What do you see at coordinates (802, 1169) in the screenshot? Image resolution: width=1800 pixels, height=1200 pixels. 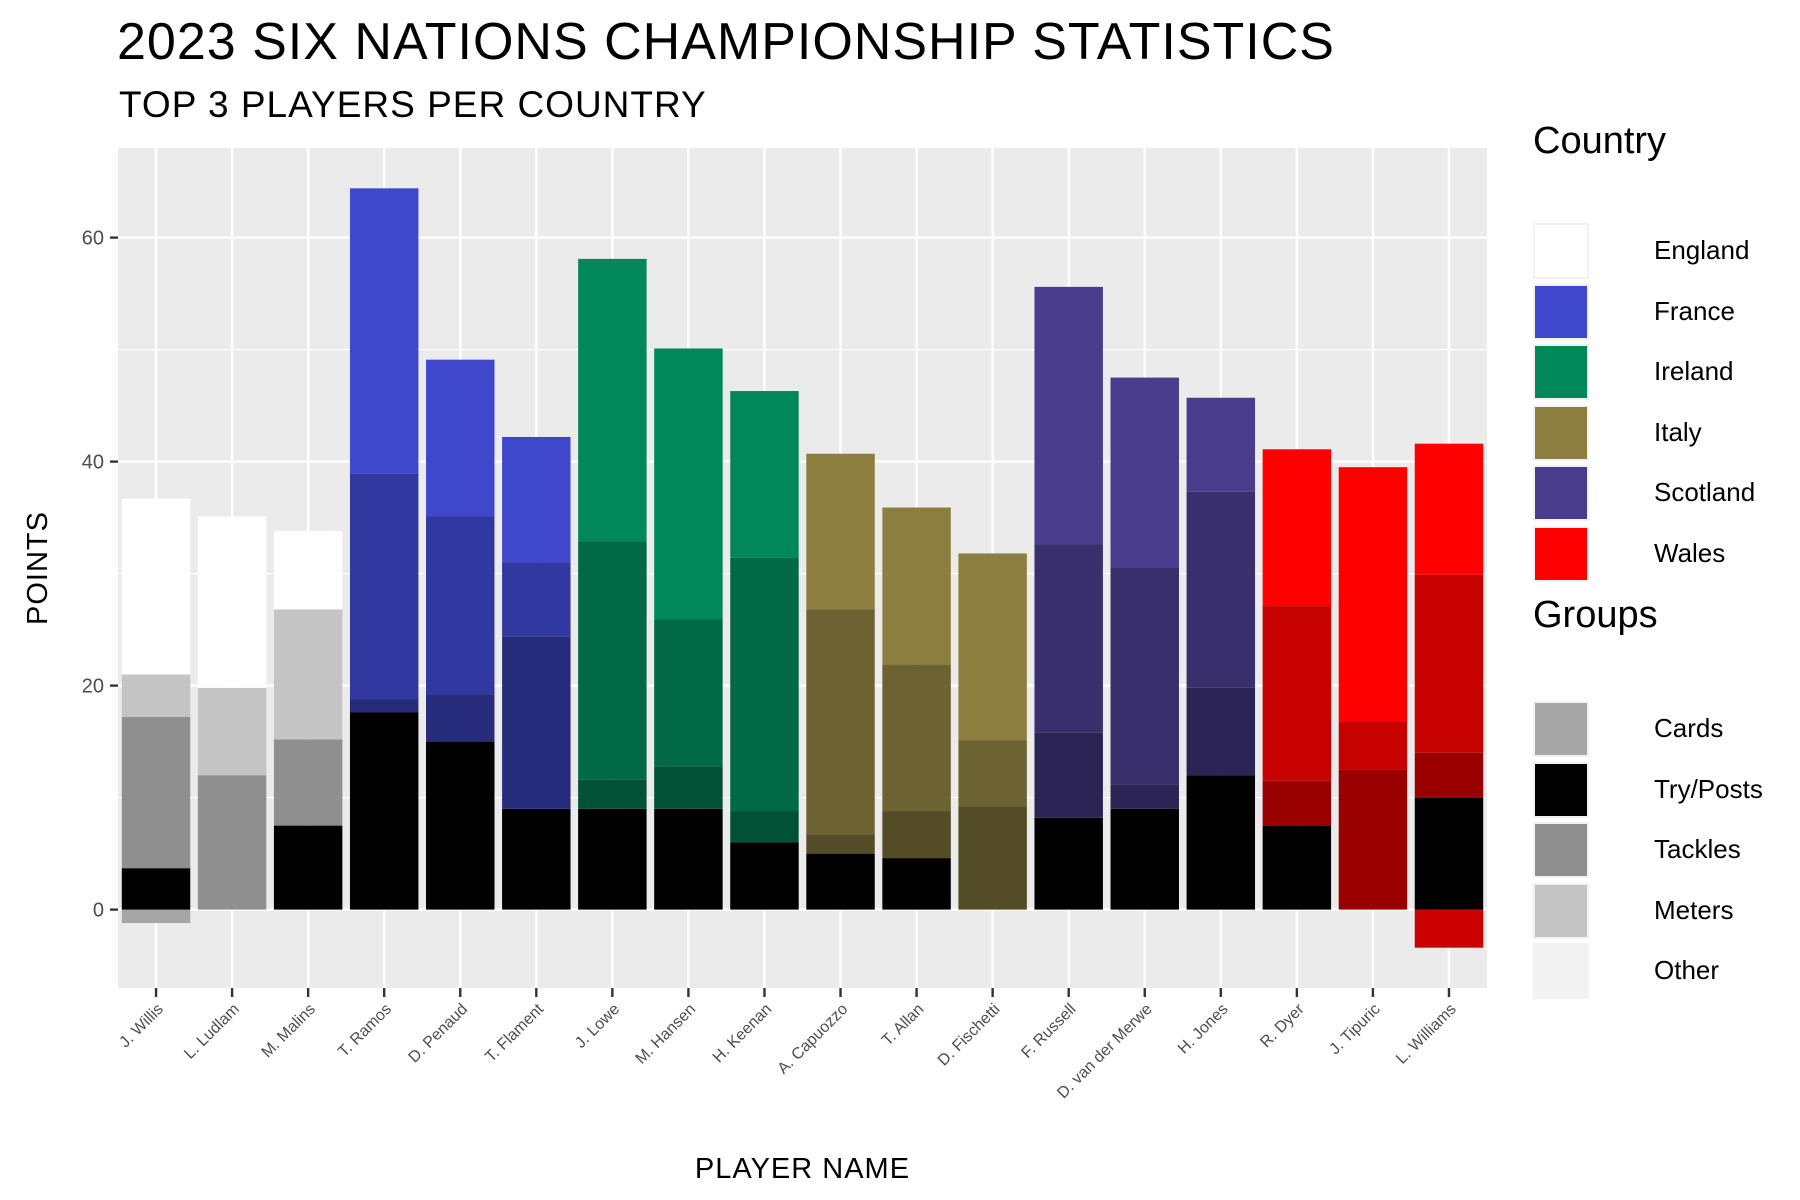 I see `x-axis-label: PLAYER NAME` at bounding box center [802, 1169].